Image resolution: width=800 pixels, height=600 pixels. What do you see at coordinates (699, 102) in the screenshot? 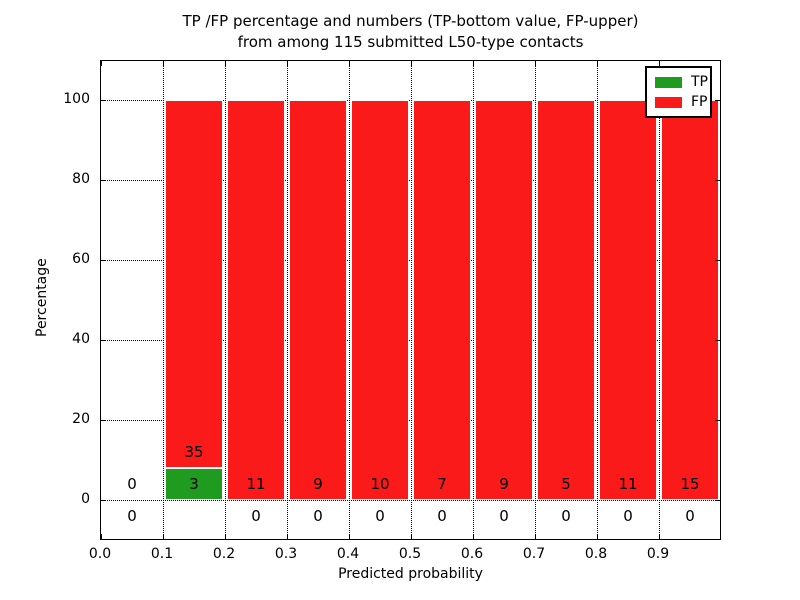
I see `legend-label-fp: FP` at bounding box center [699, 102].